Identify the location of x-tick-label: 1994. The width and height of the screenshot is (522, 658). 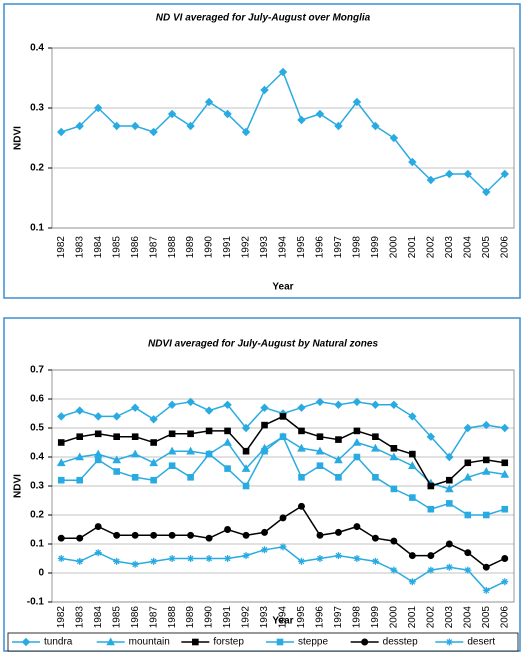
(283, 617).